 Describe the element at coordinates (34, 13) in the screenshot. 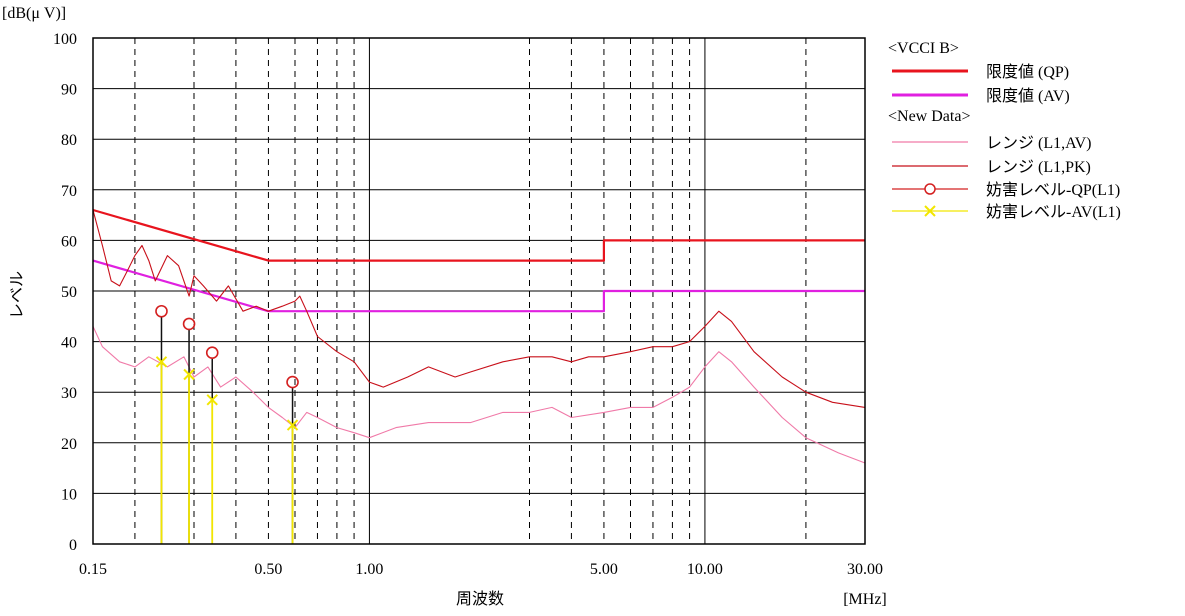

I see `y-unit-label: [dB(μ V)]` at that location.